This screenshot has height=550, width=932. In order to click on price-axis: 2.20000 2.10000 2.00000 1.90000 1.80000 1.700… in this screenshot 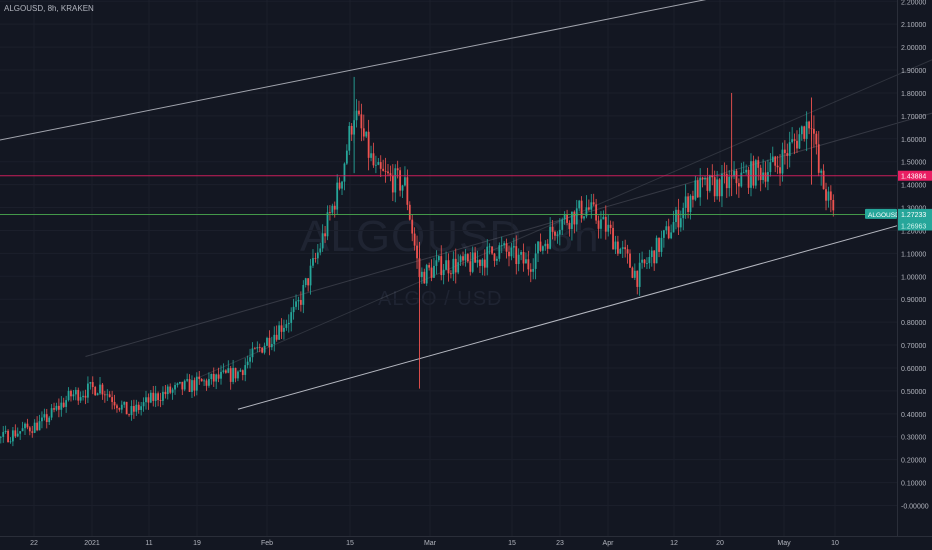, I will do `click(915, 255)`.